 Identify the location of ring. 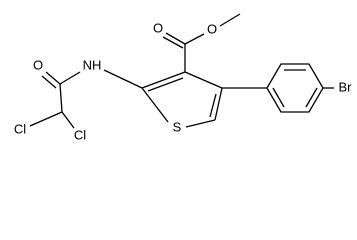
(295, 88).